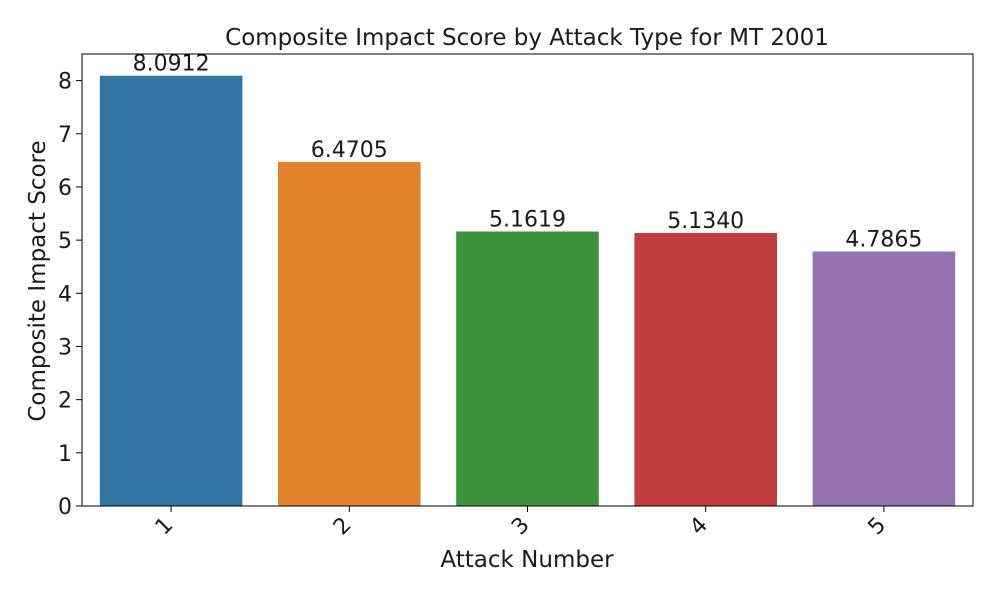  Describe the element at coordinates (349, 150) in the screenshot. I see `value-label-2: 6.4705` at that location.